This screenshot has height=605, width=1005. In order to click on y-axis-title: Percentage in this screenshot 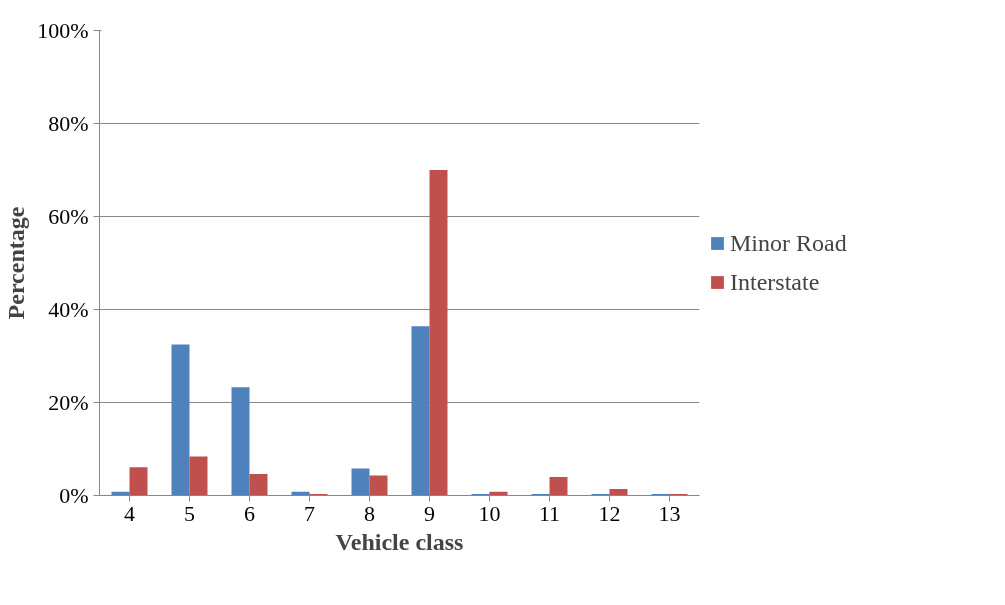, I will do `click(16, 263)`.